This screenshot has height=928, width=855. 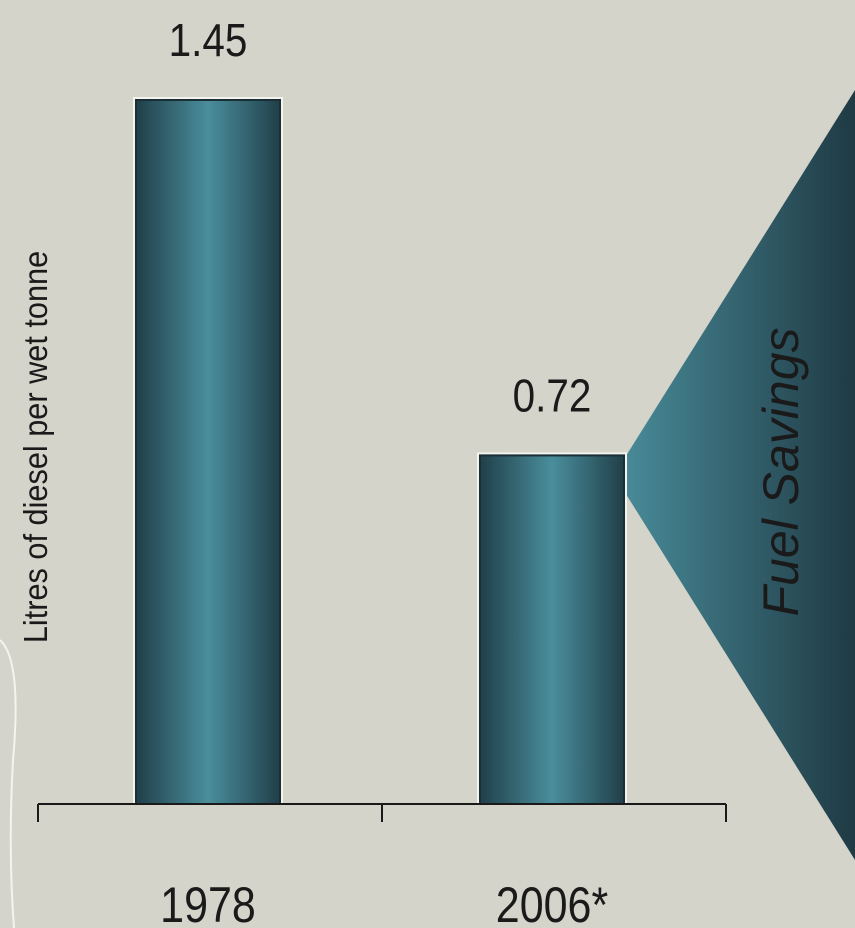 What do you see at coordinates (552, 628) in the screenshot?
I see `bar-2006` at bounding box center [552, 628].